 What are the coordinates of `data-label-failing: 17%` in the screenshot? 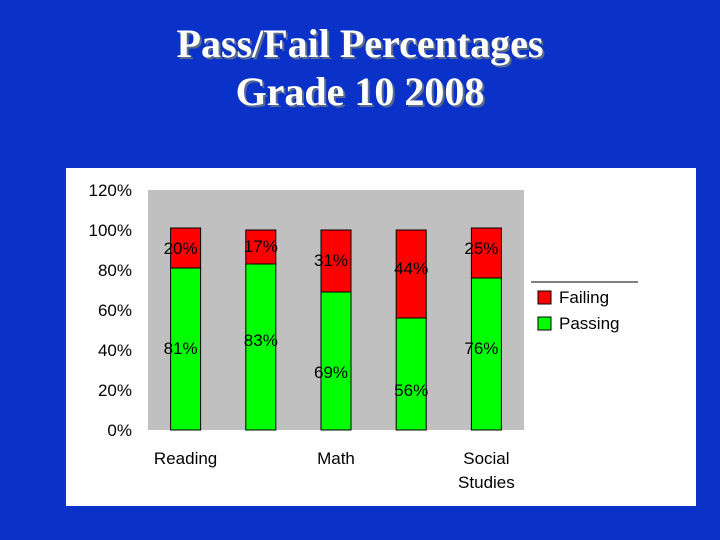 It's located at (261, 246).